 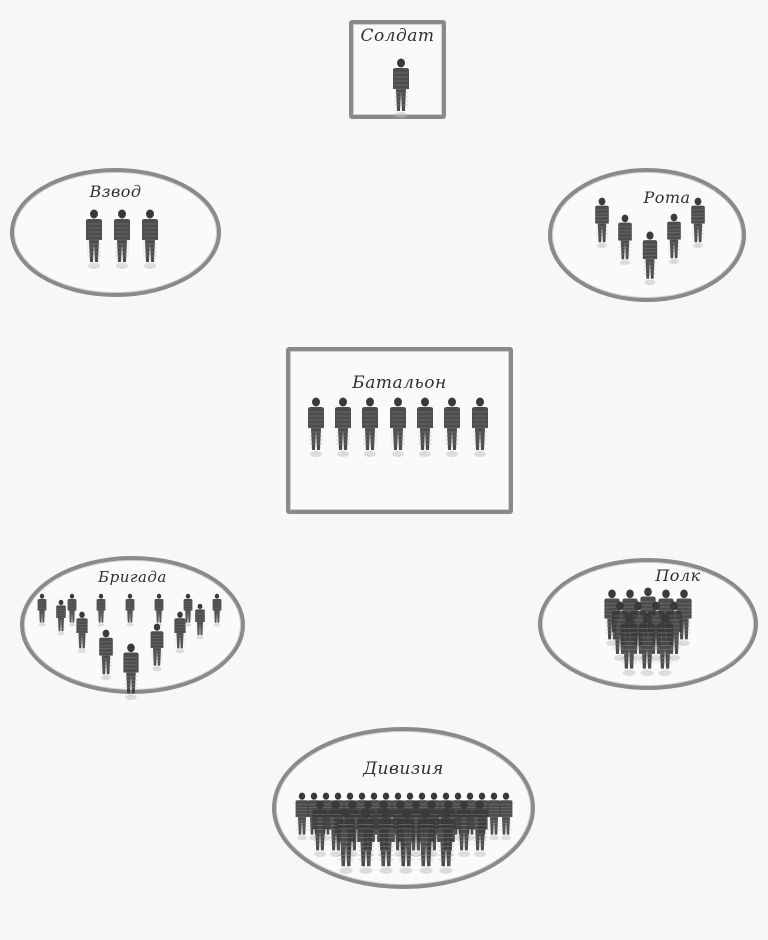 I want to click on platoon-figures, so click(x=122, y=239).